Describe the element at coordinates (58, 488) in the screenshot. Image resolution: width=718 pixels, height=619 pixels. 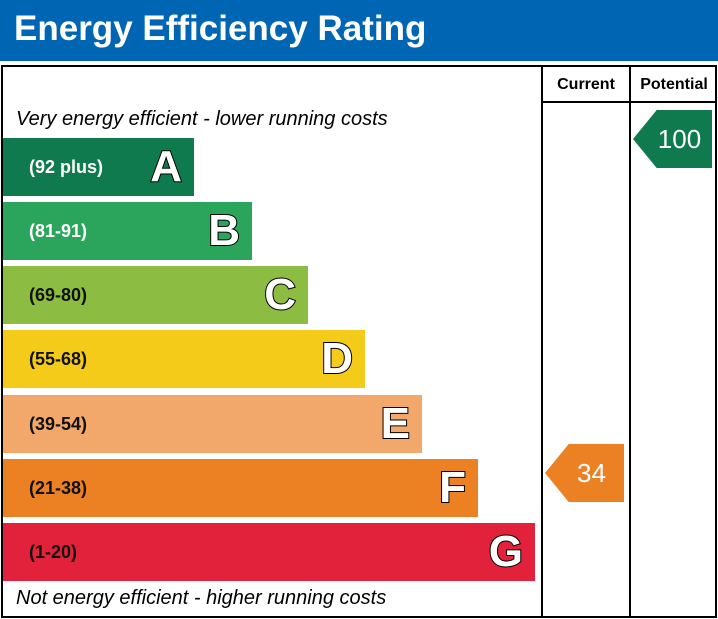
I see `band-range: (21-38)` at that location.